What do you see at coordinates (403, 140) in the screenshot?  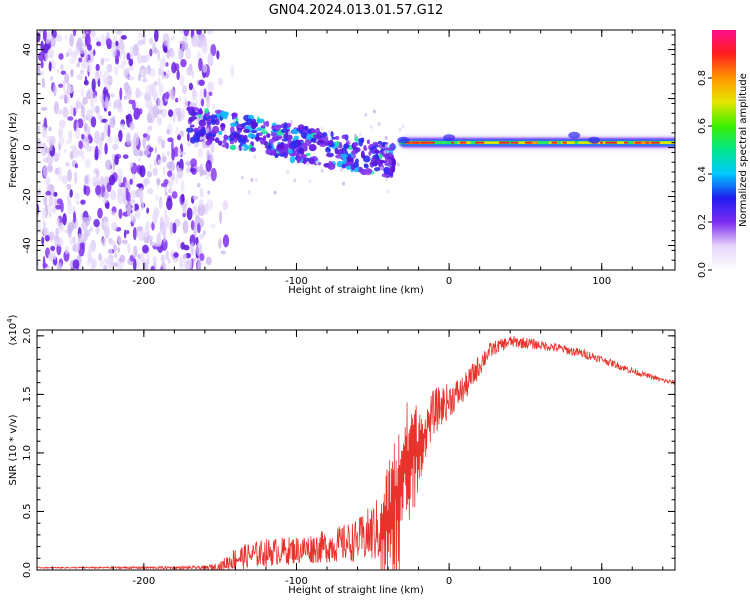 I see `line-bump` at bounding box center [403, 140].